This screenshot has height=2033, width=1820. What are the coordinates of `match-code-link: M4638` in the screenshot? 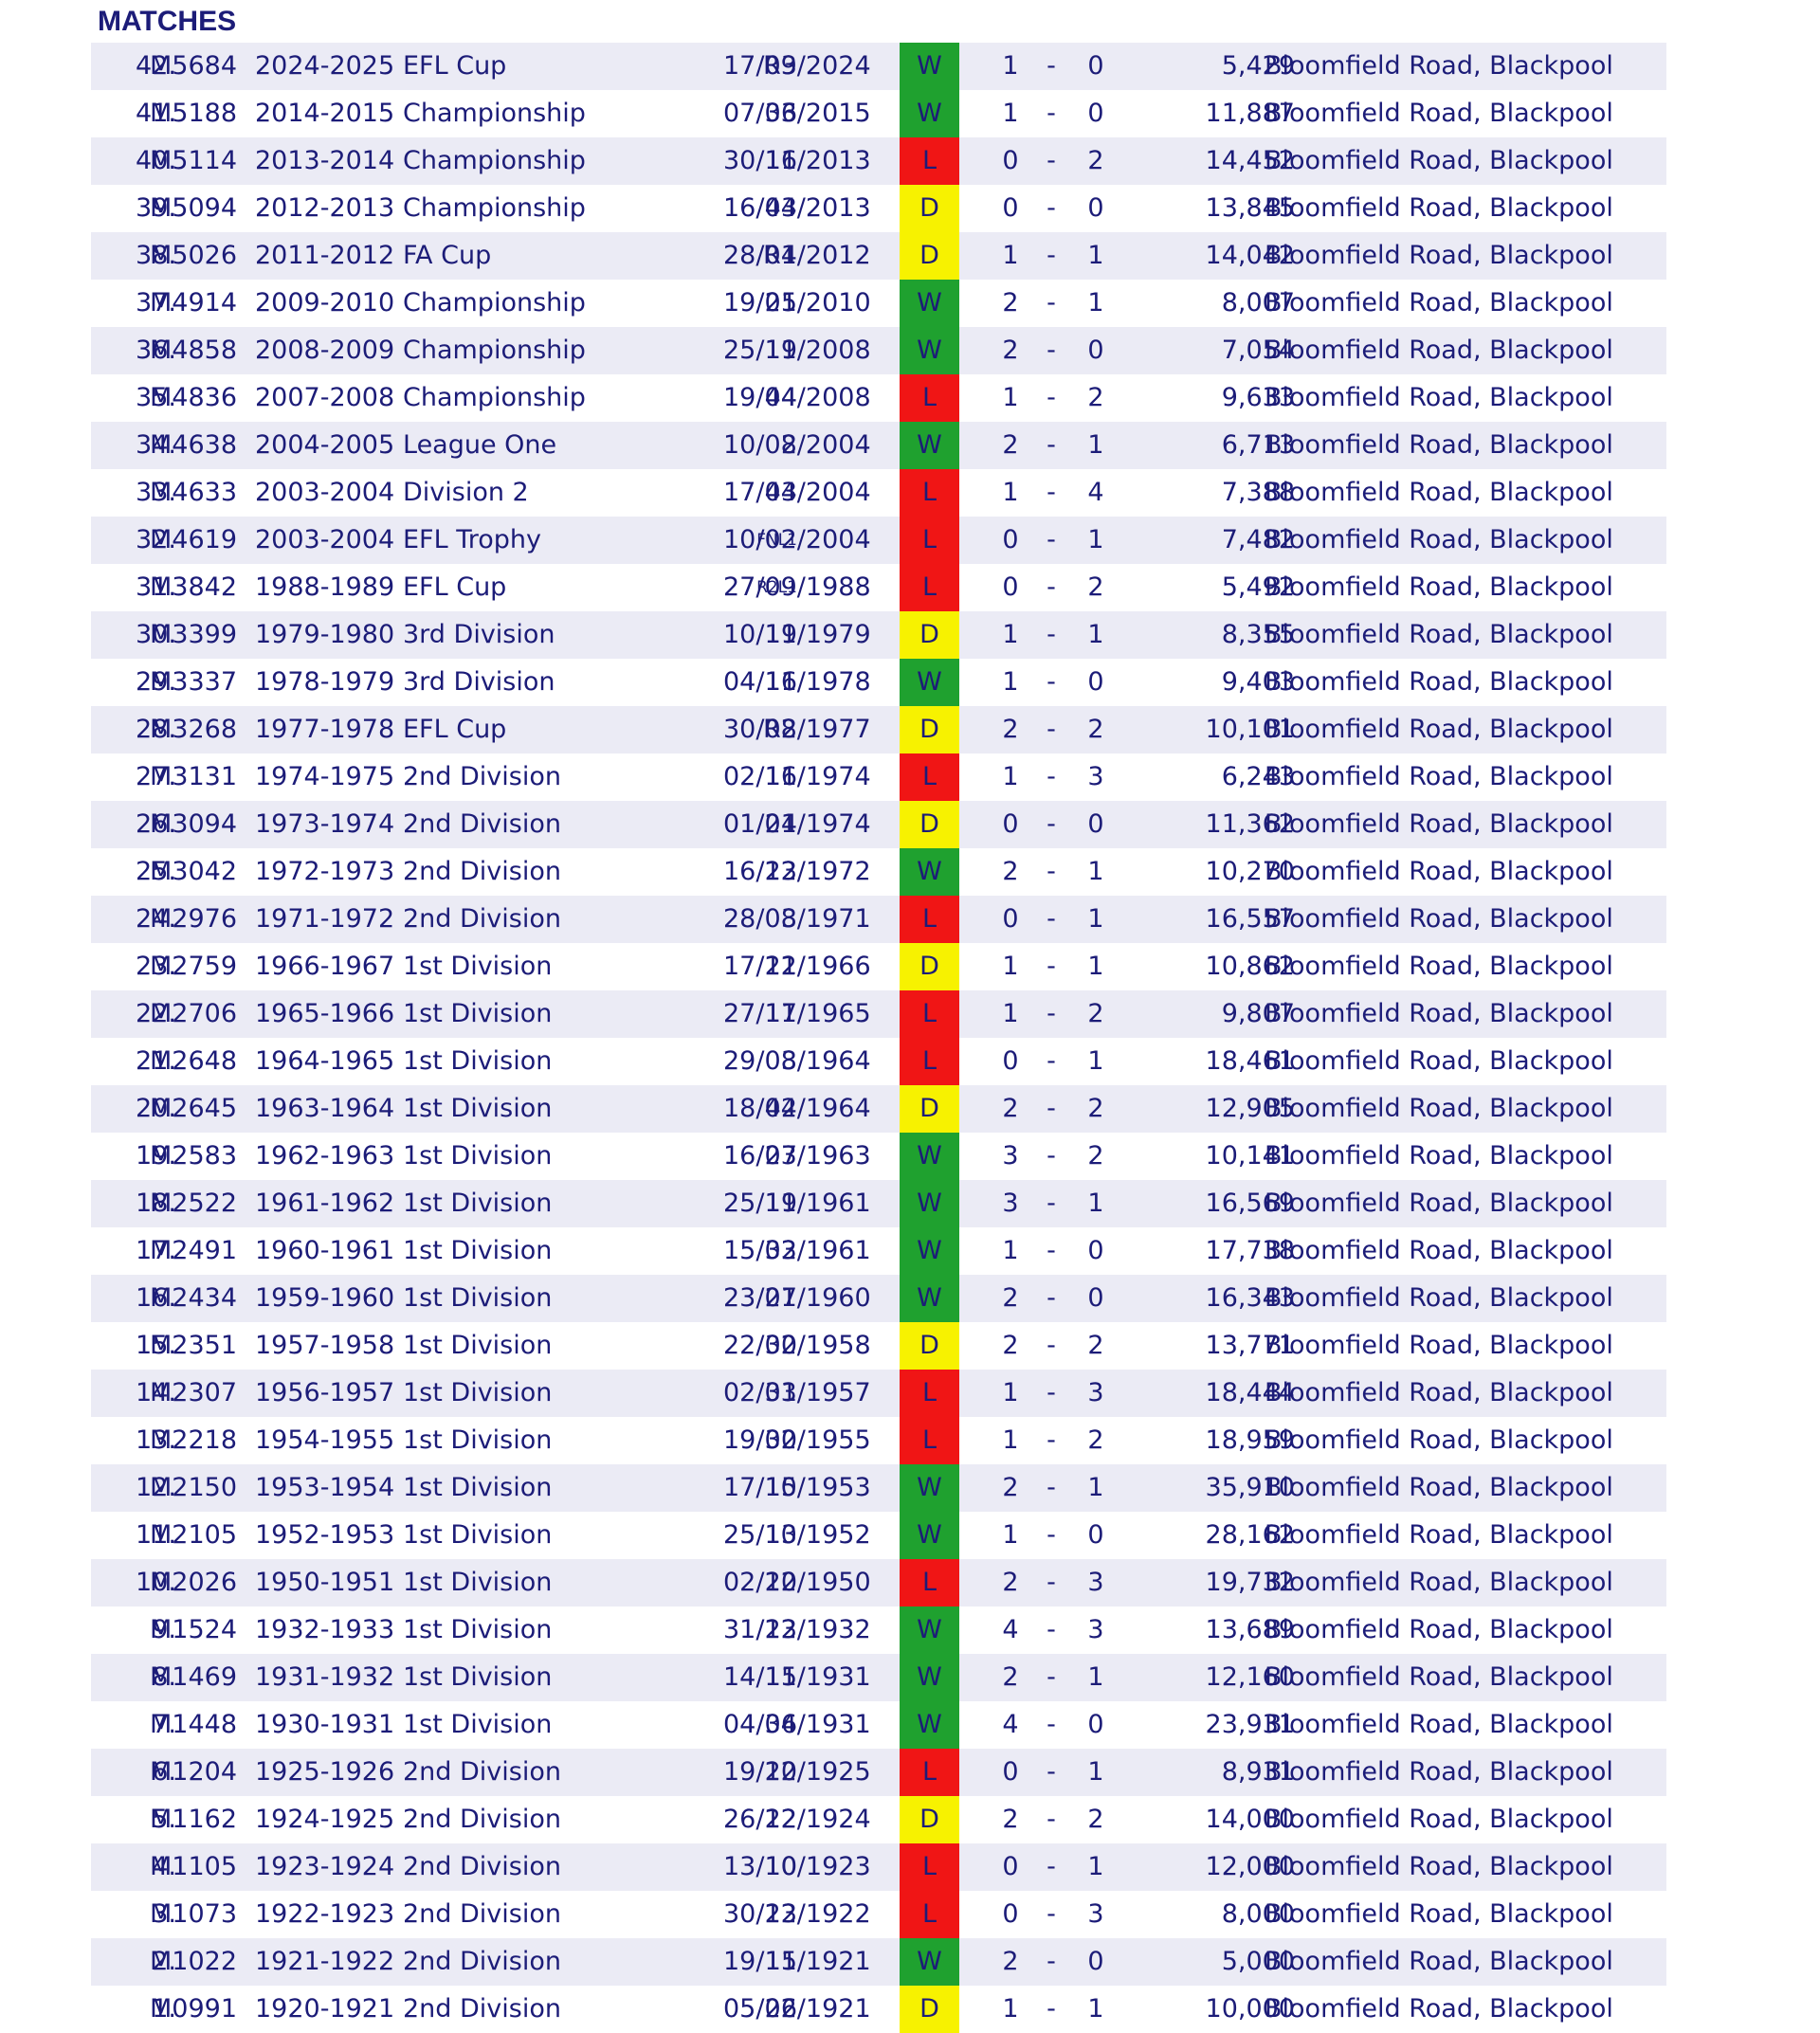 It's located at (194, 445).